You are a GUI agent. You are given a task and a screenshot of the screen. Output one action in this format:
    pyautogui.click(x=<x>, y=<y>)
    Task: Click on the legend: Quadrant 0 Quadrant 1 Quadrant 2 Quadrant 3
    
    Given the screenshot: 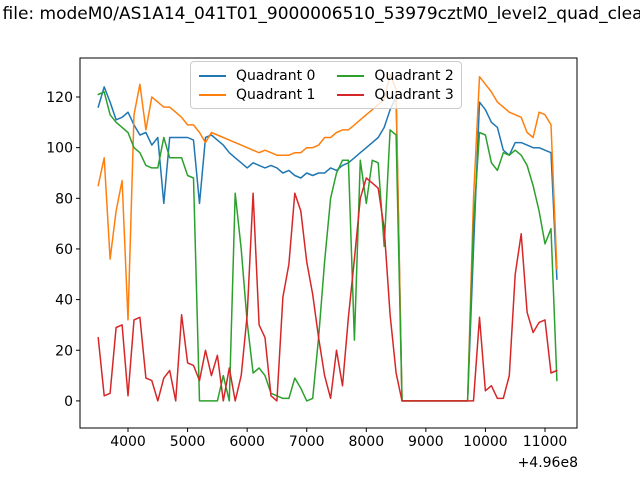 What is the action you would take?
    pyautogui.click(x=326, y=85)
    